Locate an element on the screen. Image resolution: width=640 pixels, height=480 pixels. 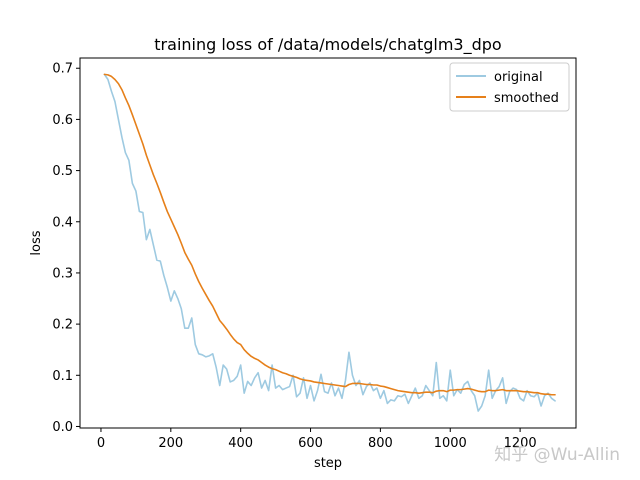
x-tick-label: 1200 is located at coordinates (520, 443).